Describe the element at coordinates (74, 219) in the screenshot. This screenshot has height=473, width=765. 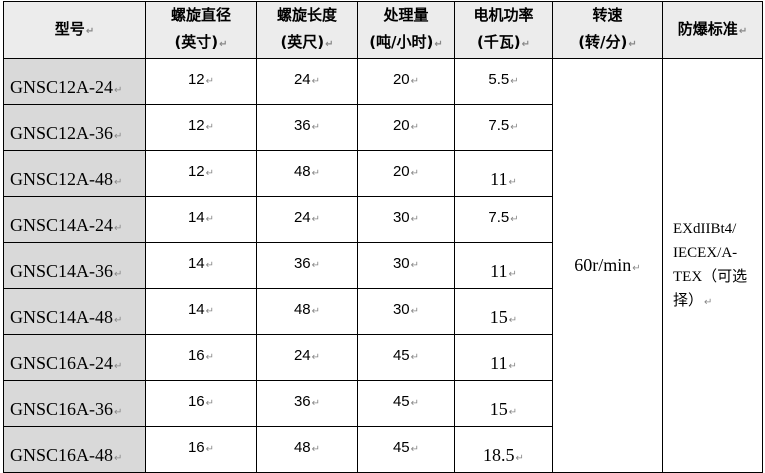
I see `model-cell: GNSC14A-24` at that location.